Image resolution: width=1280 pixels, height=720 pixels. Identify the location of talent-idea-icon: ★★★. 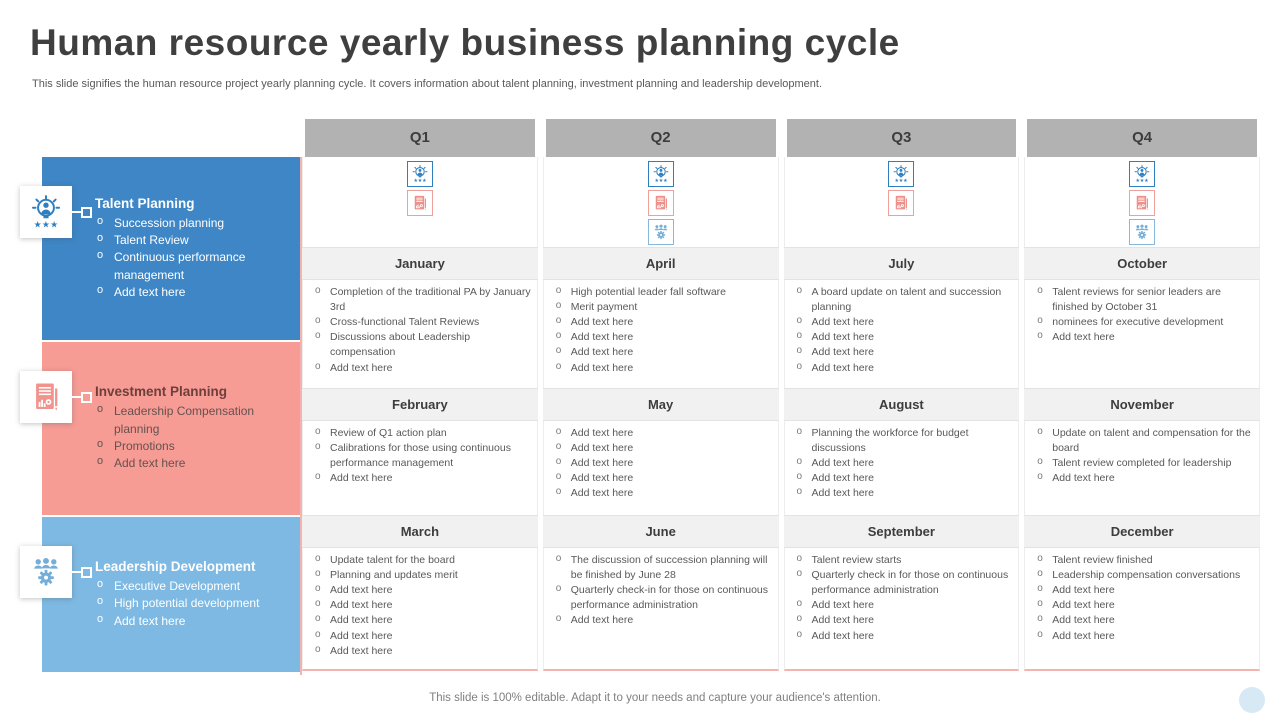
(46, 212).